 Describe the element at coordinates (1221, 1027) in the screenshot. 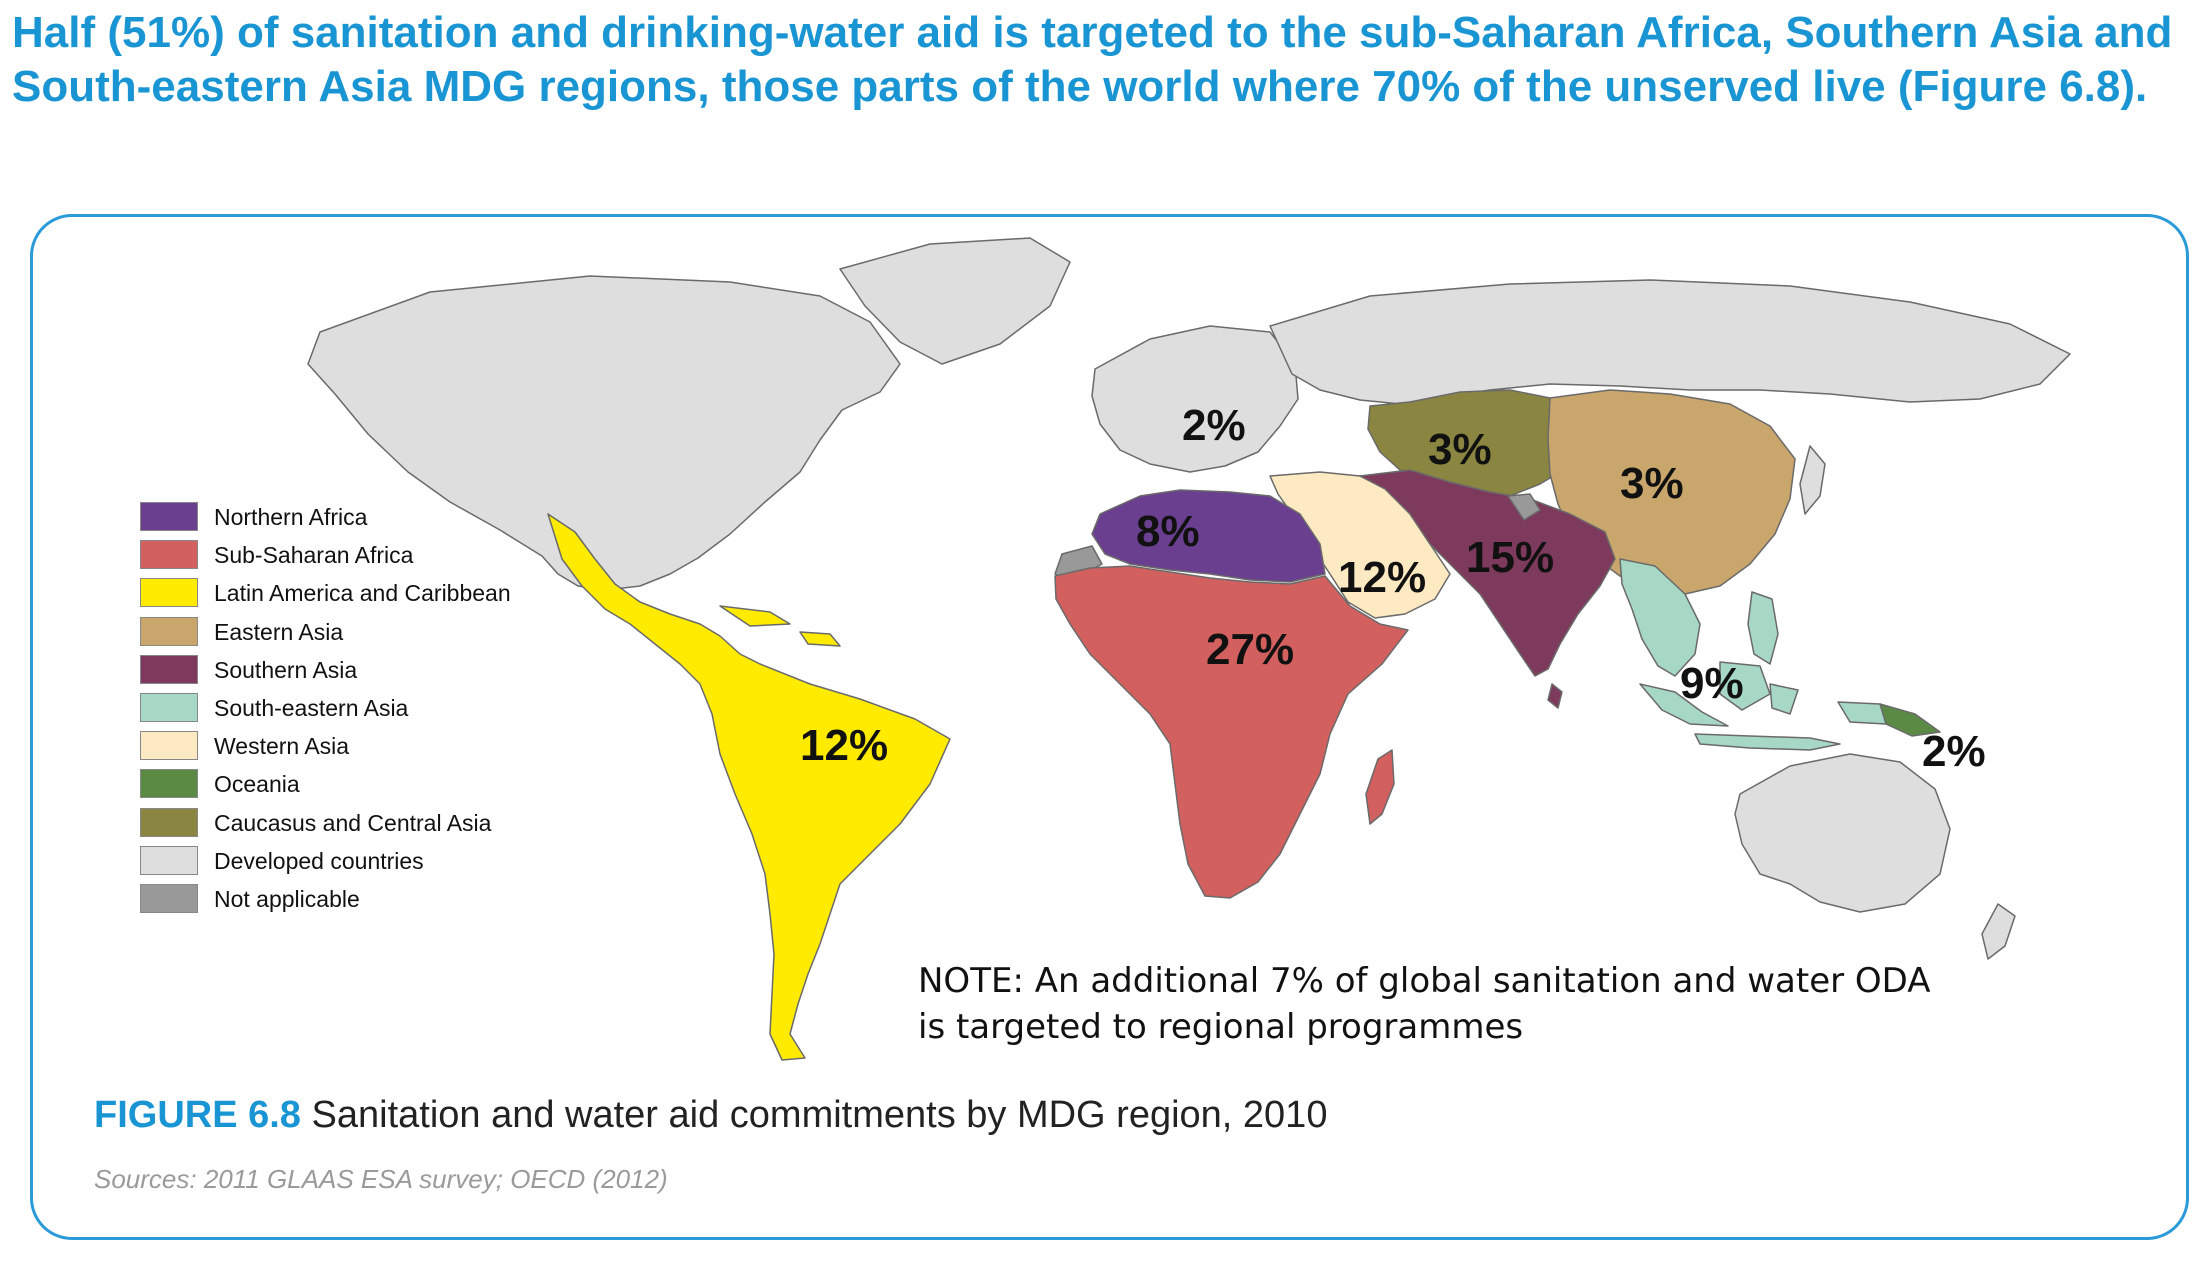

I see `note-line-2: is targeted to regional programmes` at that location.